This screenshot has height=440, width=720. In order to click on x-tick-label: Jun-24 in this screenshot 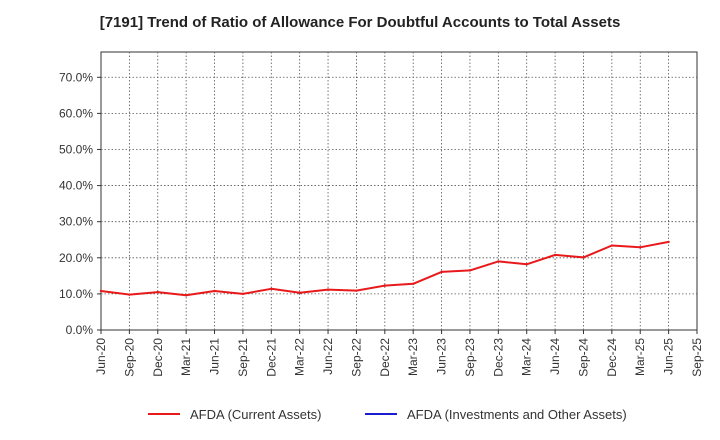, I will do `click(555, 356)`.